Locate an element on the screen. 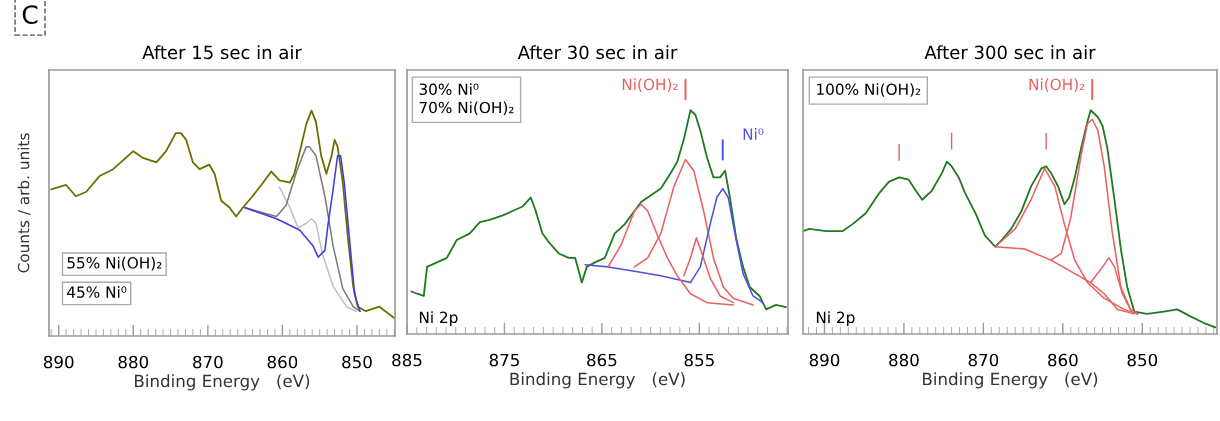  x-tick-label: 885 is located at coordinates (407, 360).